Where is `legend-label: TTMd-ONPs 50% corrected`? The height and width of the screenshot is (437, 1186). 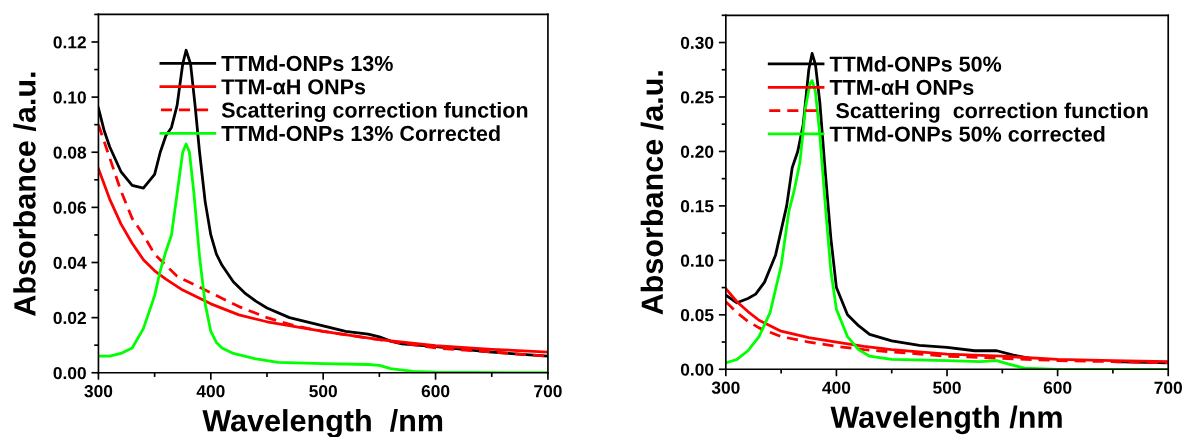 legend-label: TTMd-ONPs 50% corrected is located at coordinates (967, 133).